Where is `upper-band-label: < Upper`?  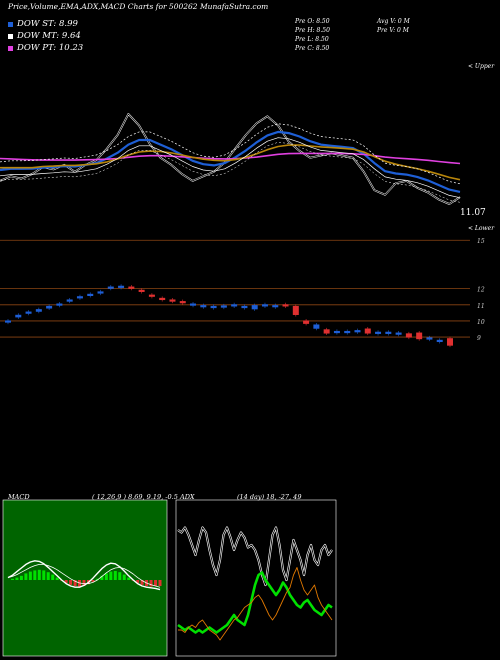 upper-band-label: < Upper is located at coordinates (481, 66).